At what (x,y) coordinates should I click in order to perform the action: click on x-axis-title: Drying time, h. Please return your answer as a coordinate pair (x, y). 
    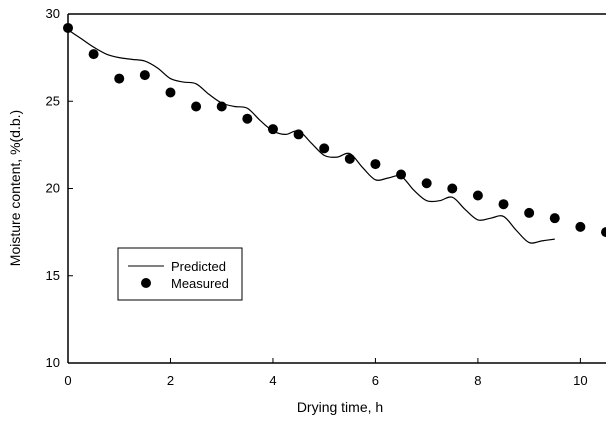
    Looking at the image, I should click on (340, 407).